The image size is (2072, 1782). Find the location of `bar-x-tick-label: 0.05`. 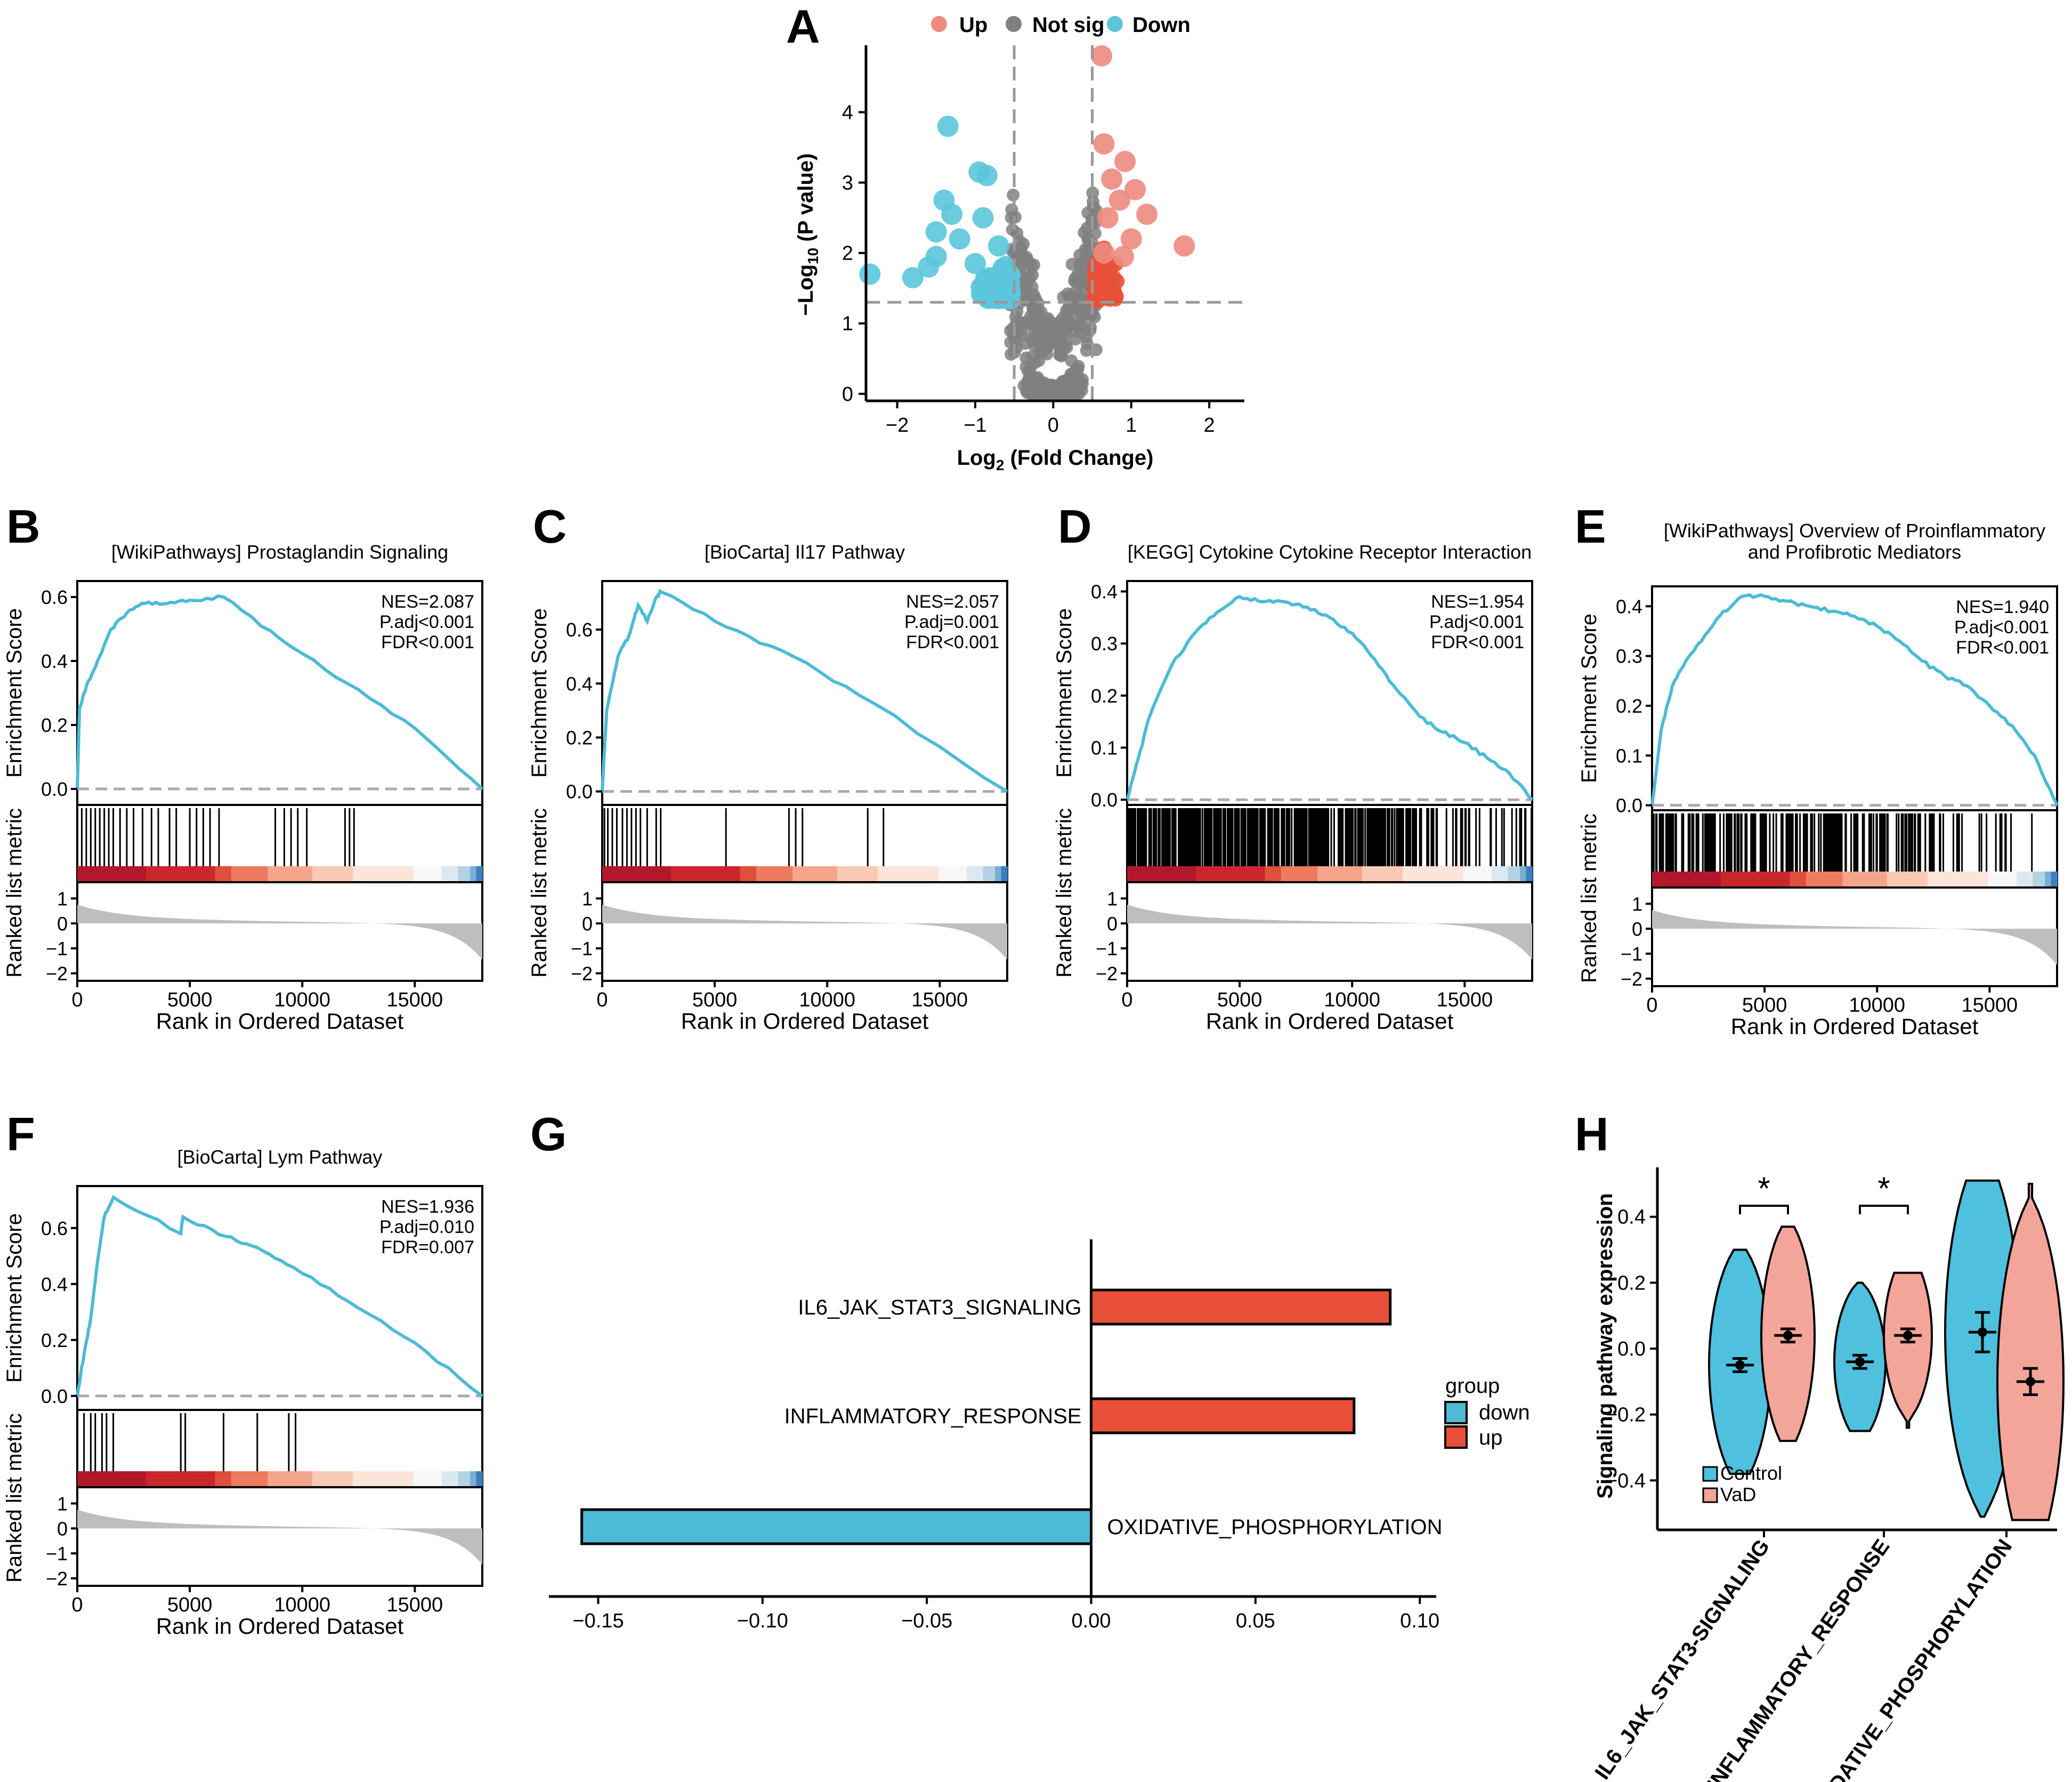

bar-x-tick-label: 0.05 is located at coordinates (1255, 1621).